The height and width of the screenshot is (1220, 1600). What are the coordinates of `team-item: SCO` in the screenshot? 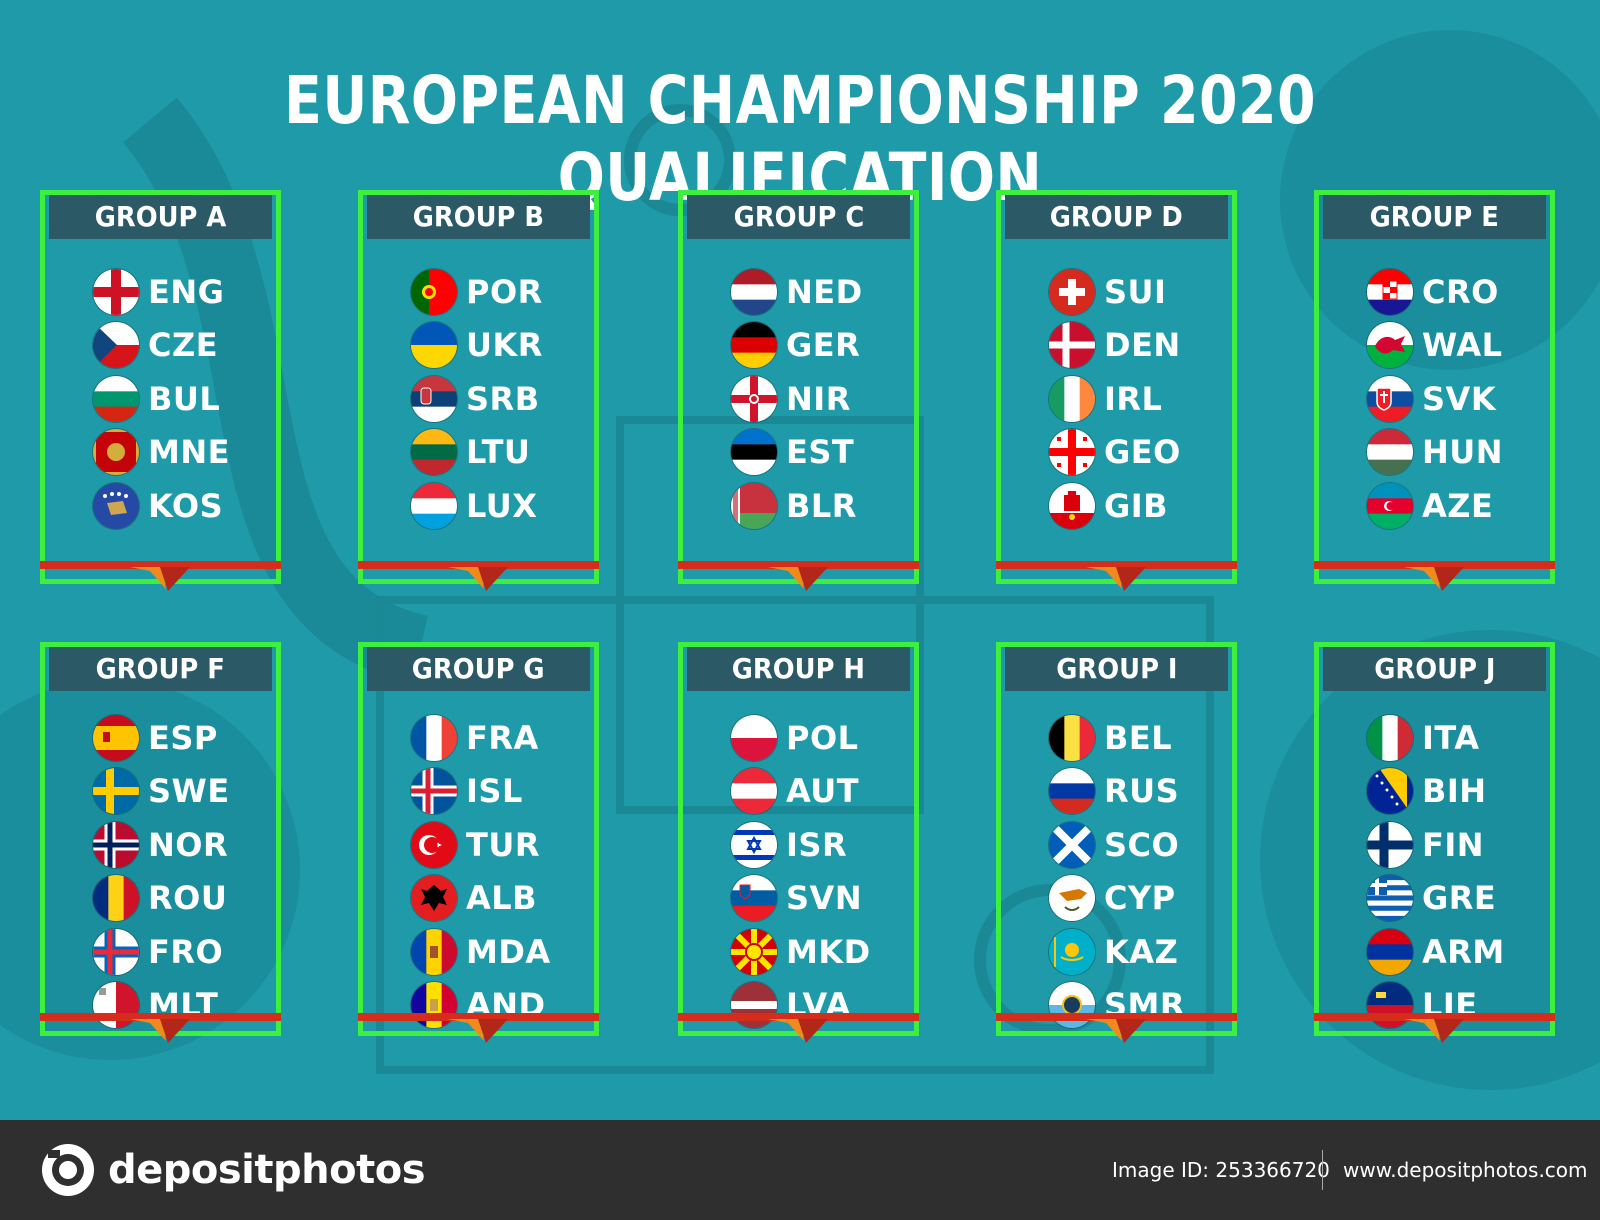 It's located at (1116, 845).